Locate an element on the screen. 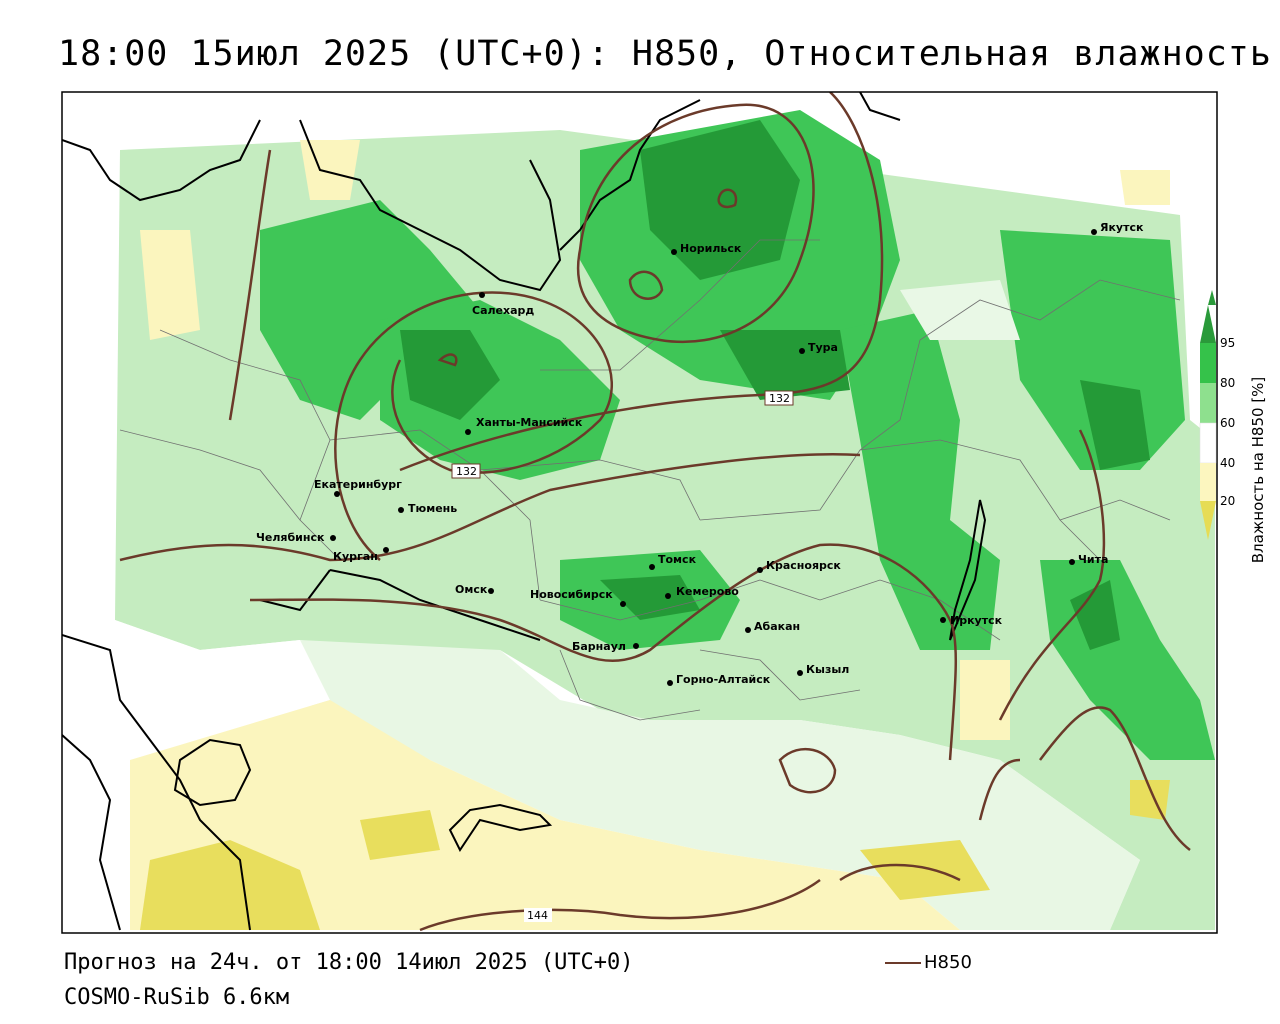 The width and height of the screenshot is (1280, 1024). model-name: COSMO-RuSib 6.6км is located at coordinates (177, 997).